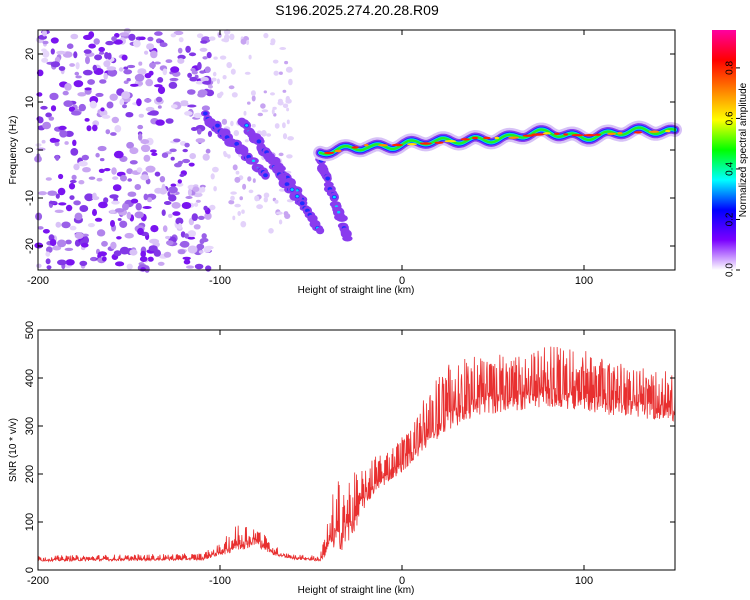 Image resolution: width=750 pixels, height=600 pixels. I want to click on spectrogram-y-tick-label: -10, so click(30, 198).